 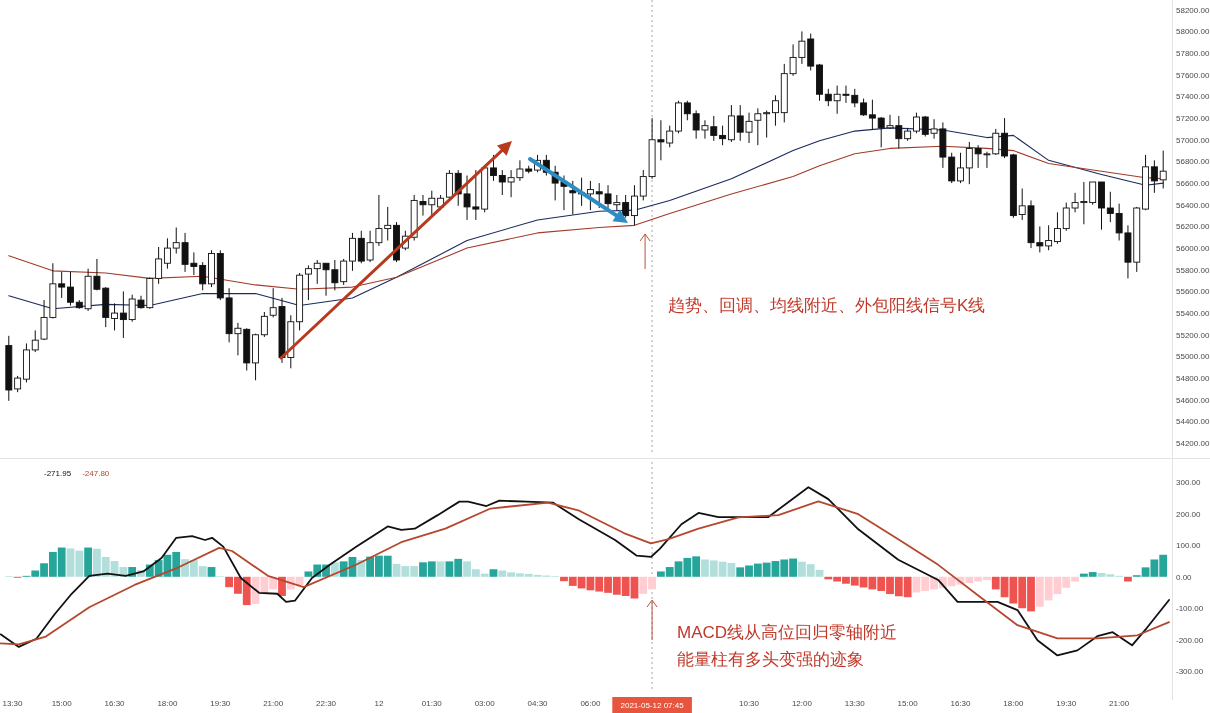 What do you see at coordinates (771, 660) in the screenshot?
I see `annotation: 能量柱有多头变强的迹象` at bounding box center [771, 660].